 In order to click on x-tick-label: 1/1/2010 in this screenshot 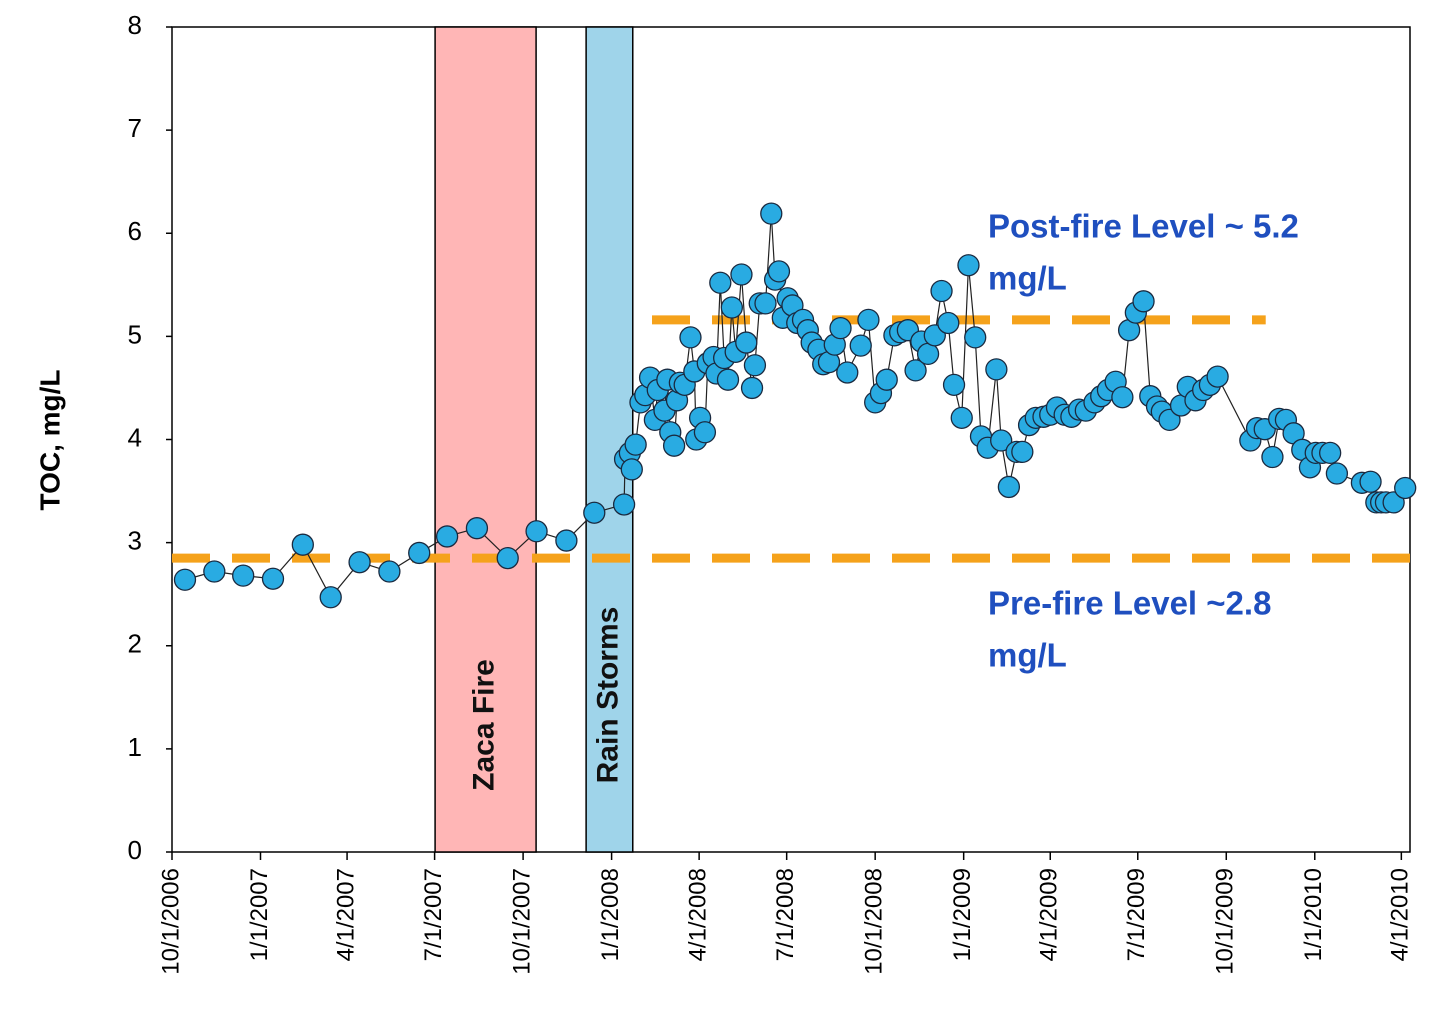, I will do `click(1313, 914)`.